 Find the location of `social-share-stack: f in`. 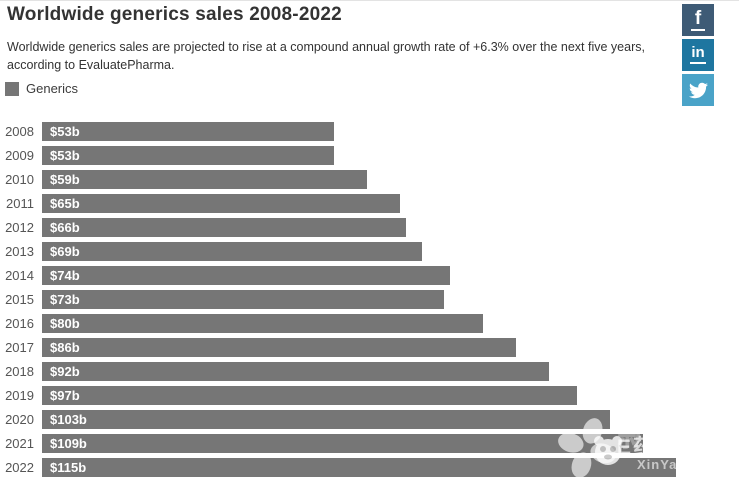

social-share-stack: f in is located at coordinates (698, 56).